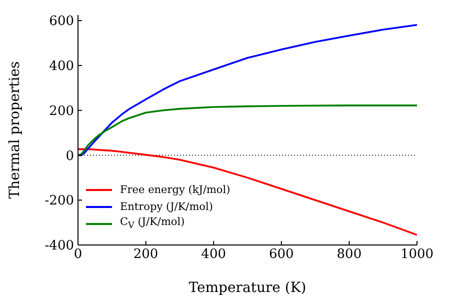  What do you see at coordinates (59, 246) in the screenshot?
I see `y-tick-label: -400` at bounding box center [59, 246].